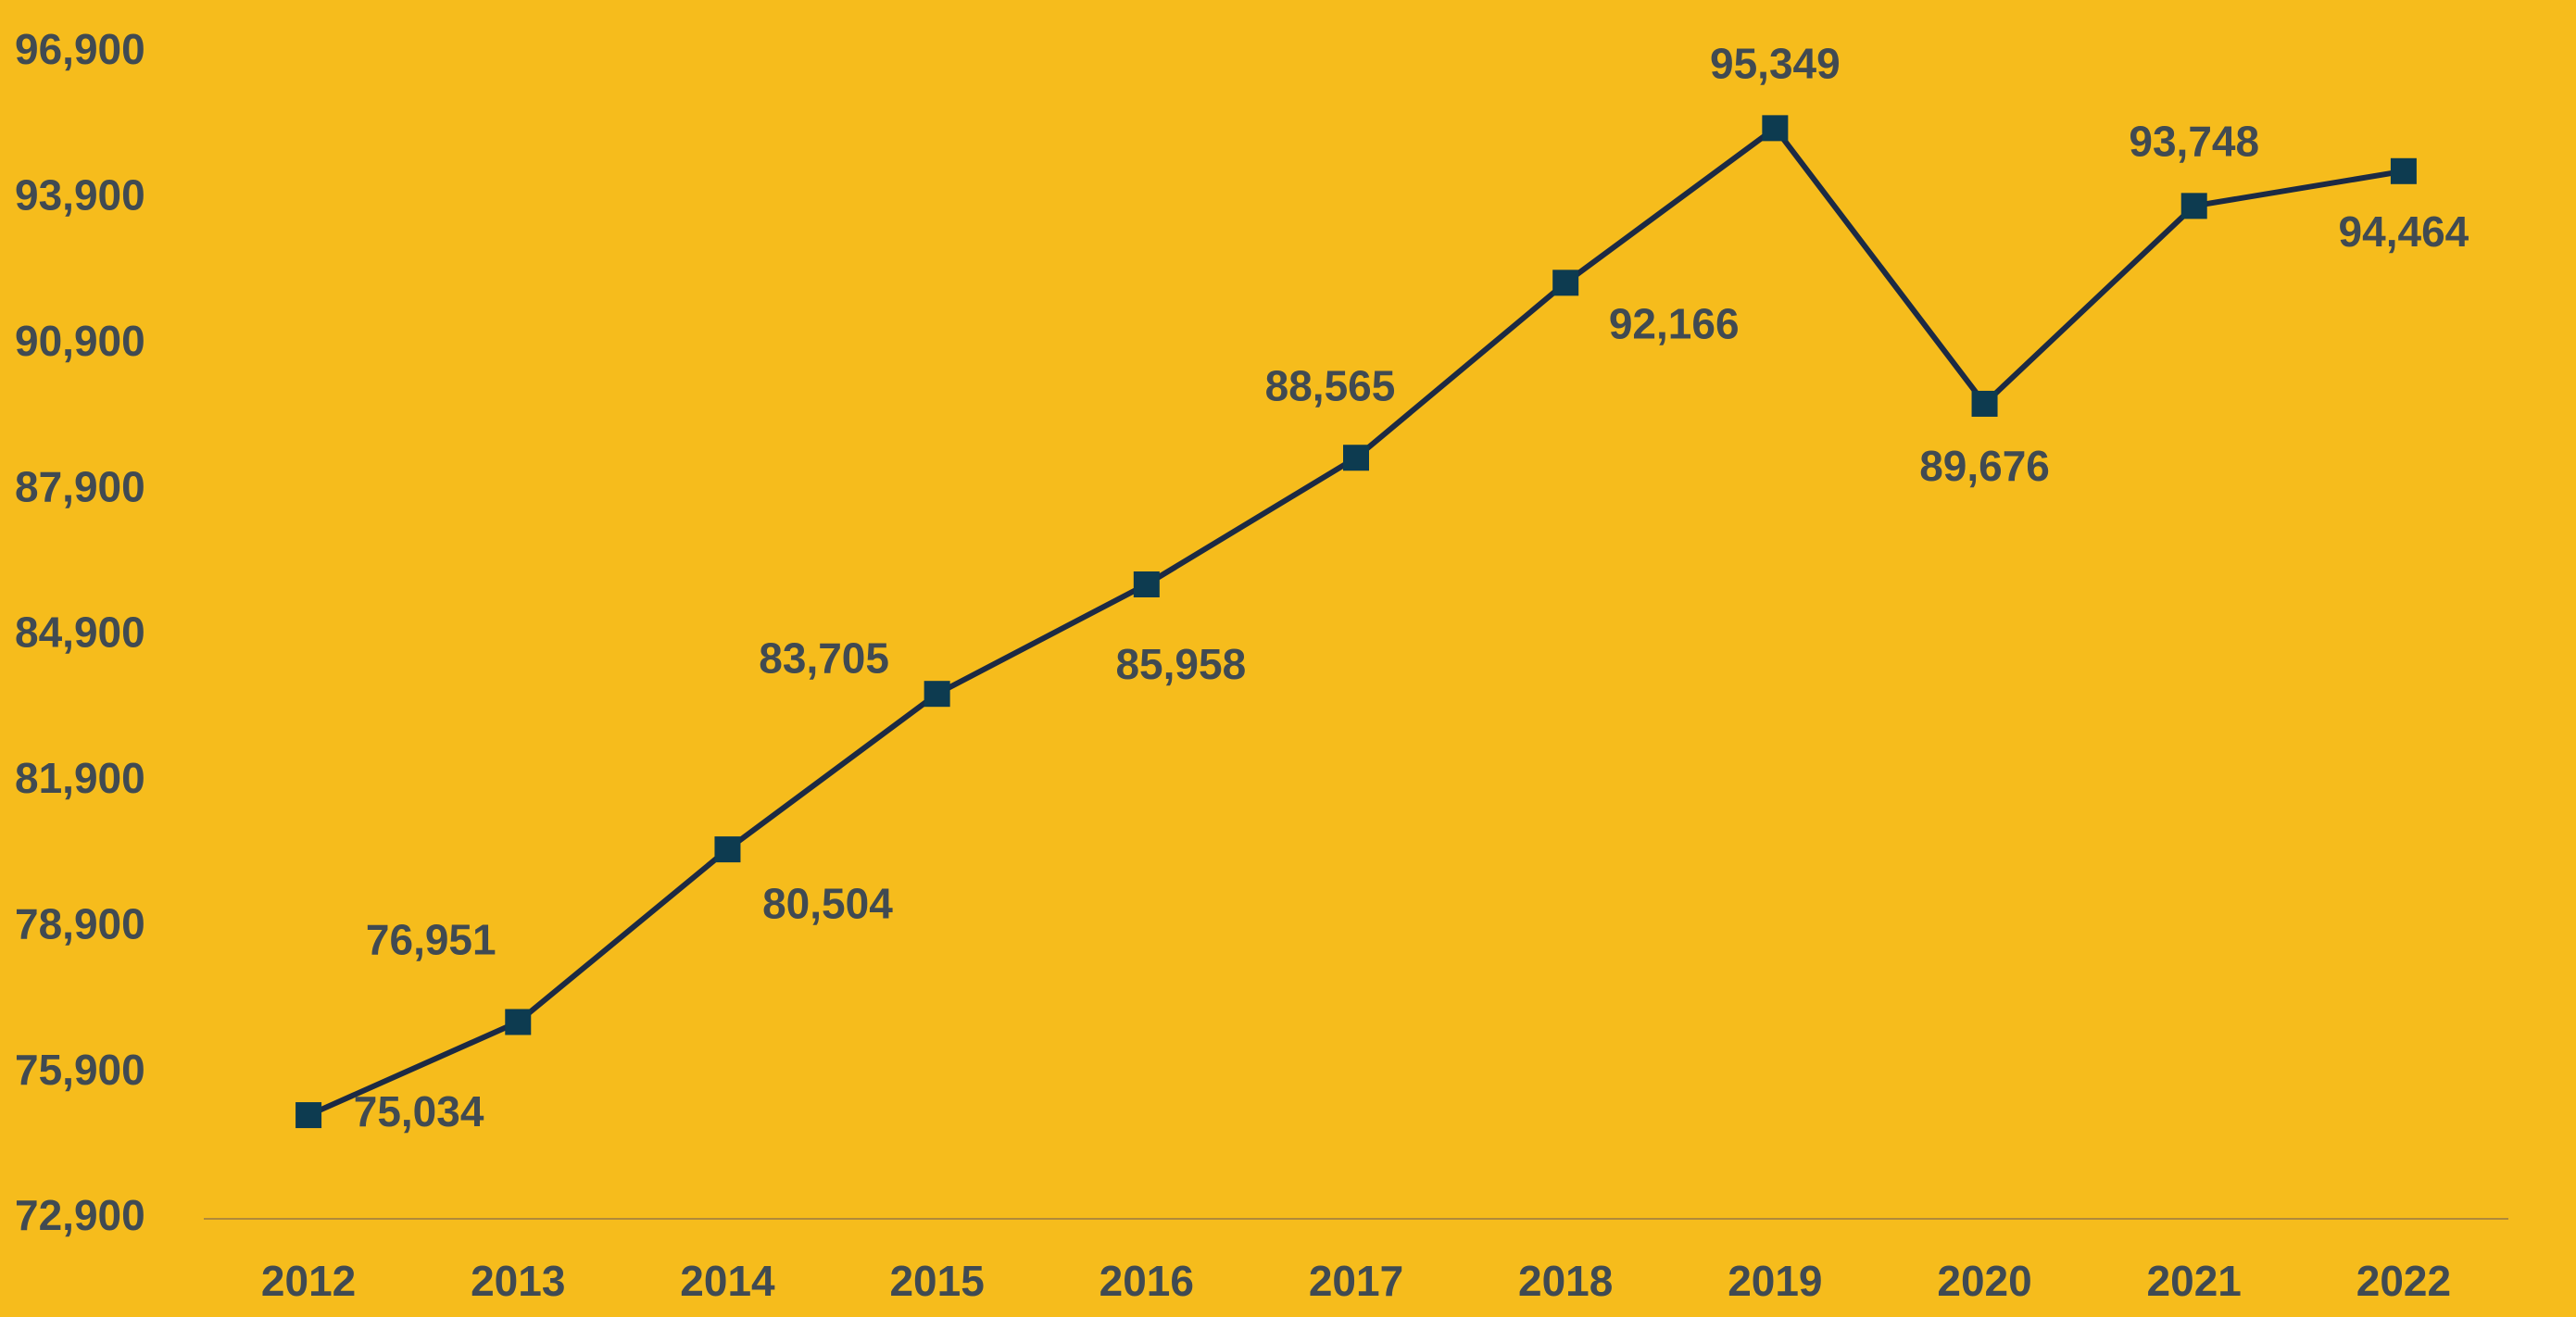  Describe the element at coordinates (431, 940) in the screenshot. I see `data-label: 76,951` at that location.